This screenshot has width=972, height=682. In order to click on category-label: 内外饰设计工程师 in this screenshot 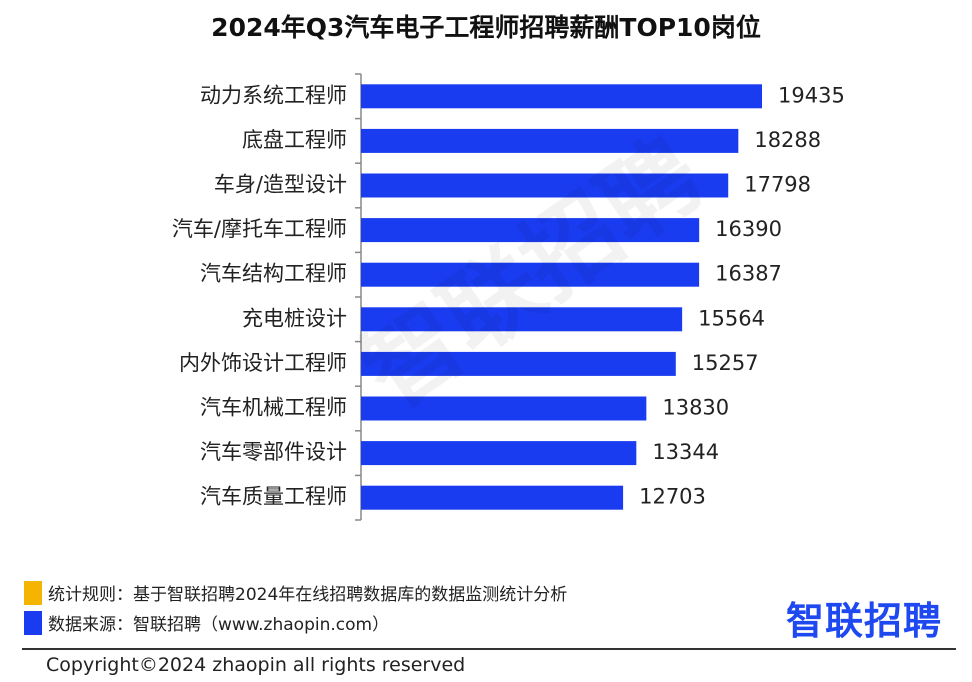, I will do `click(263, 363)`.